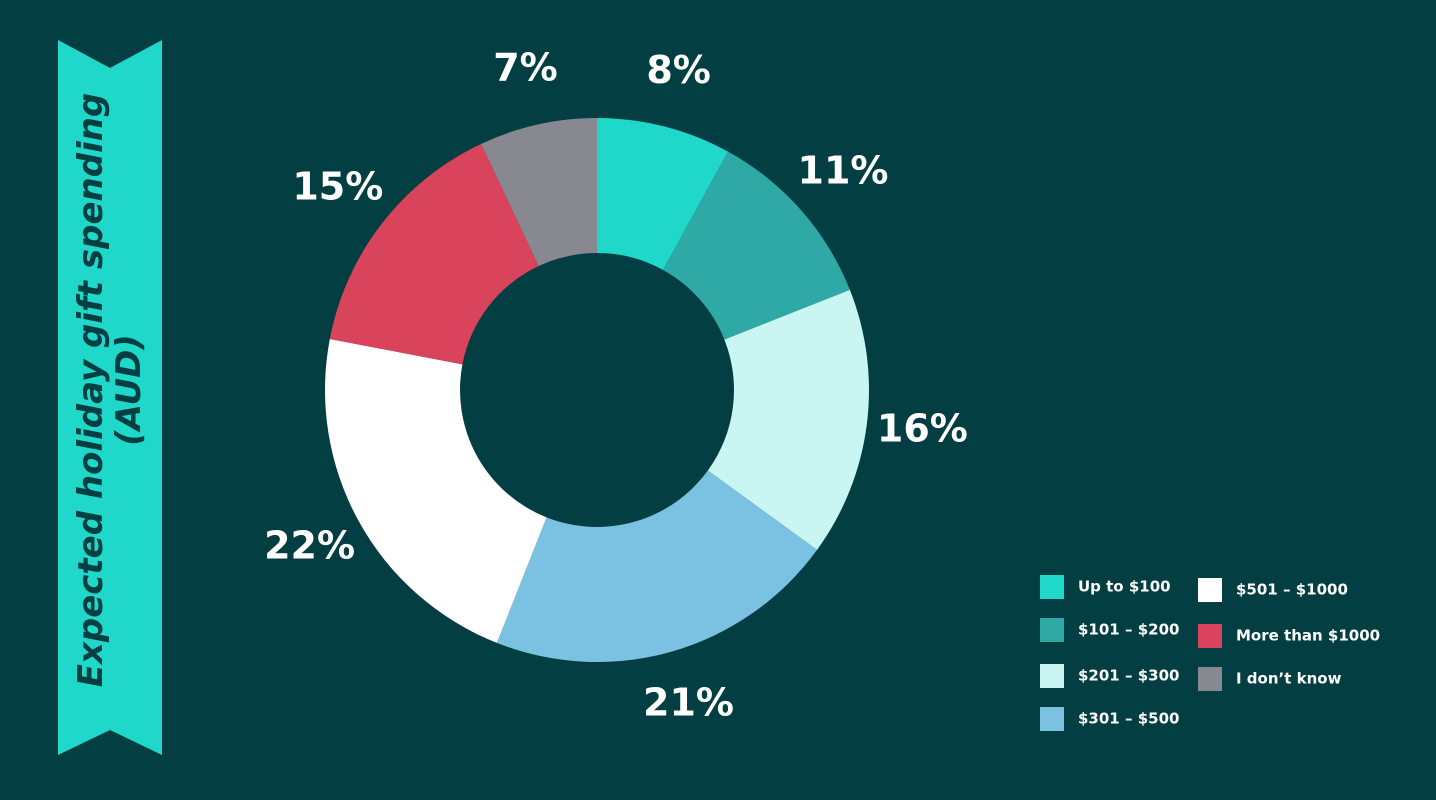  I want to click on chart-title: Expected holiday gift spending (AUD), so click(110, 390).